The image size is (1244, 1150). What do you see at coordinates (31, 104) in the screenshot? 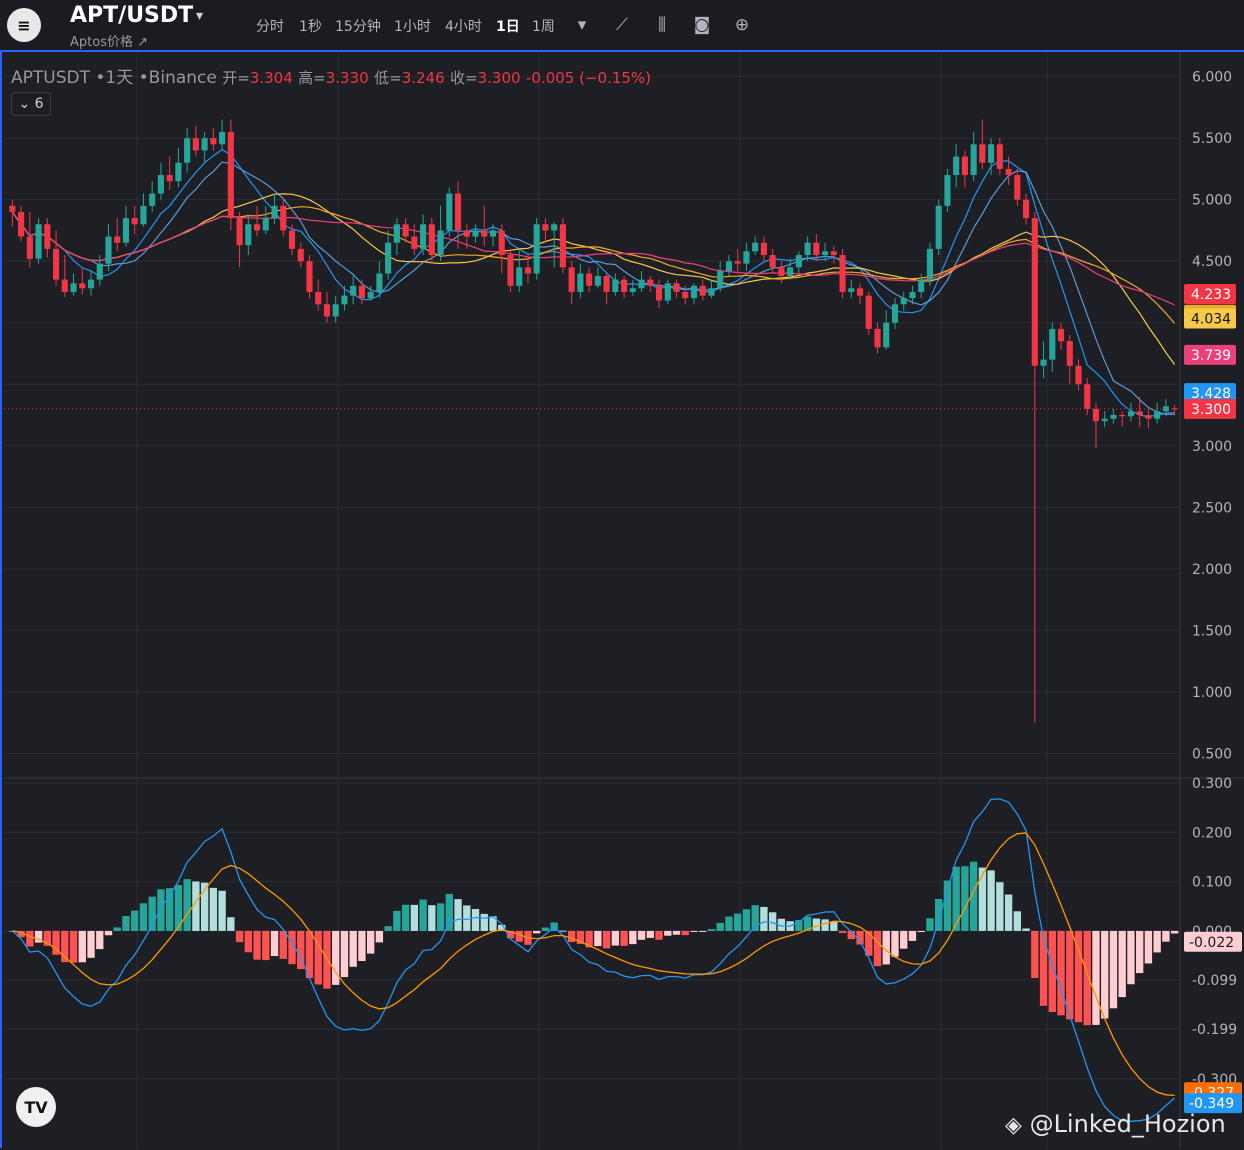
I see `indicators-collapse-button: ⌄ 6` at bounding box center [31, 104].